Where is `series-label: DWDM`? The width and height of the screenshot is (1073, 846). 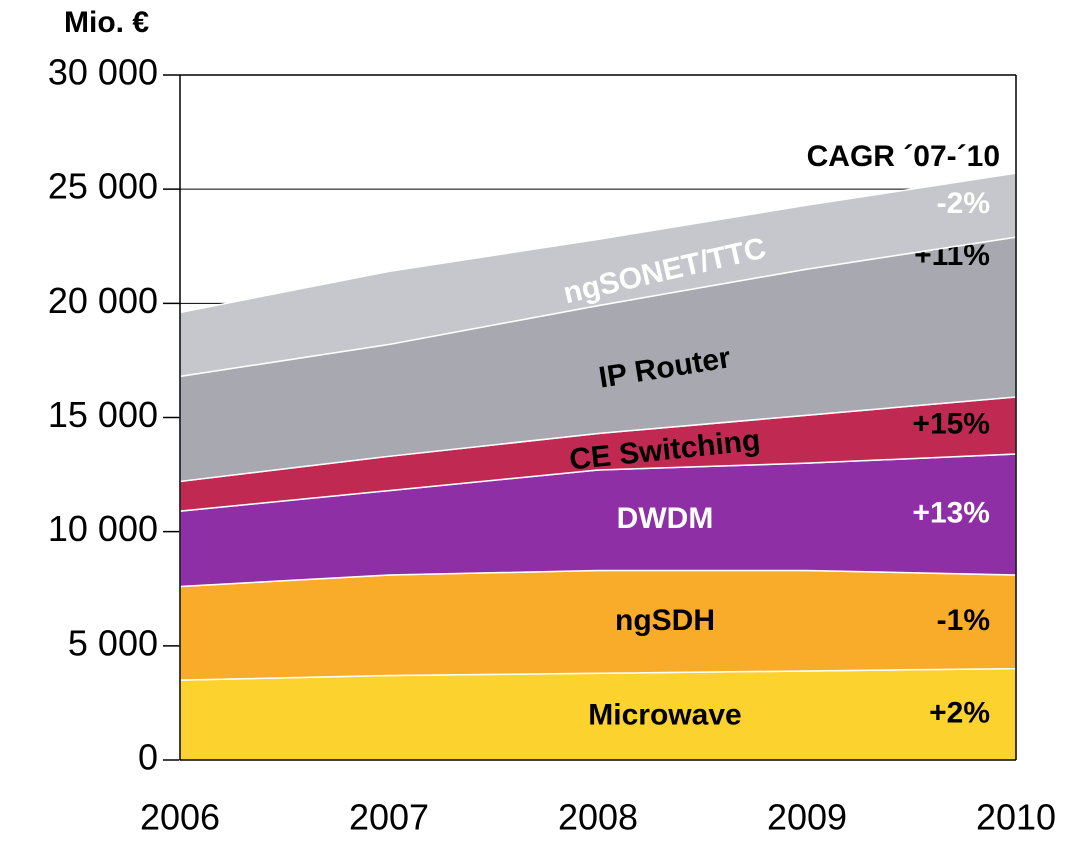
series-label: DWDM is located at coordinates (665, 518).